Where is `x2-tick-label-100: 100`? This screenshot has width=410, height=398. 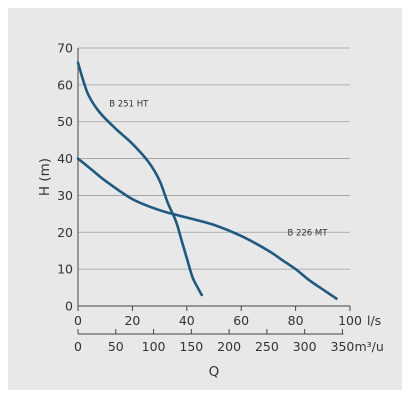
x2-tick-label-100: 100 is located at coordinates (154, 346).